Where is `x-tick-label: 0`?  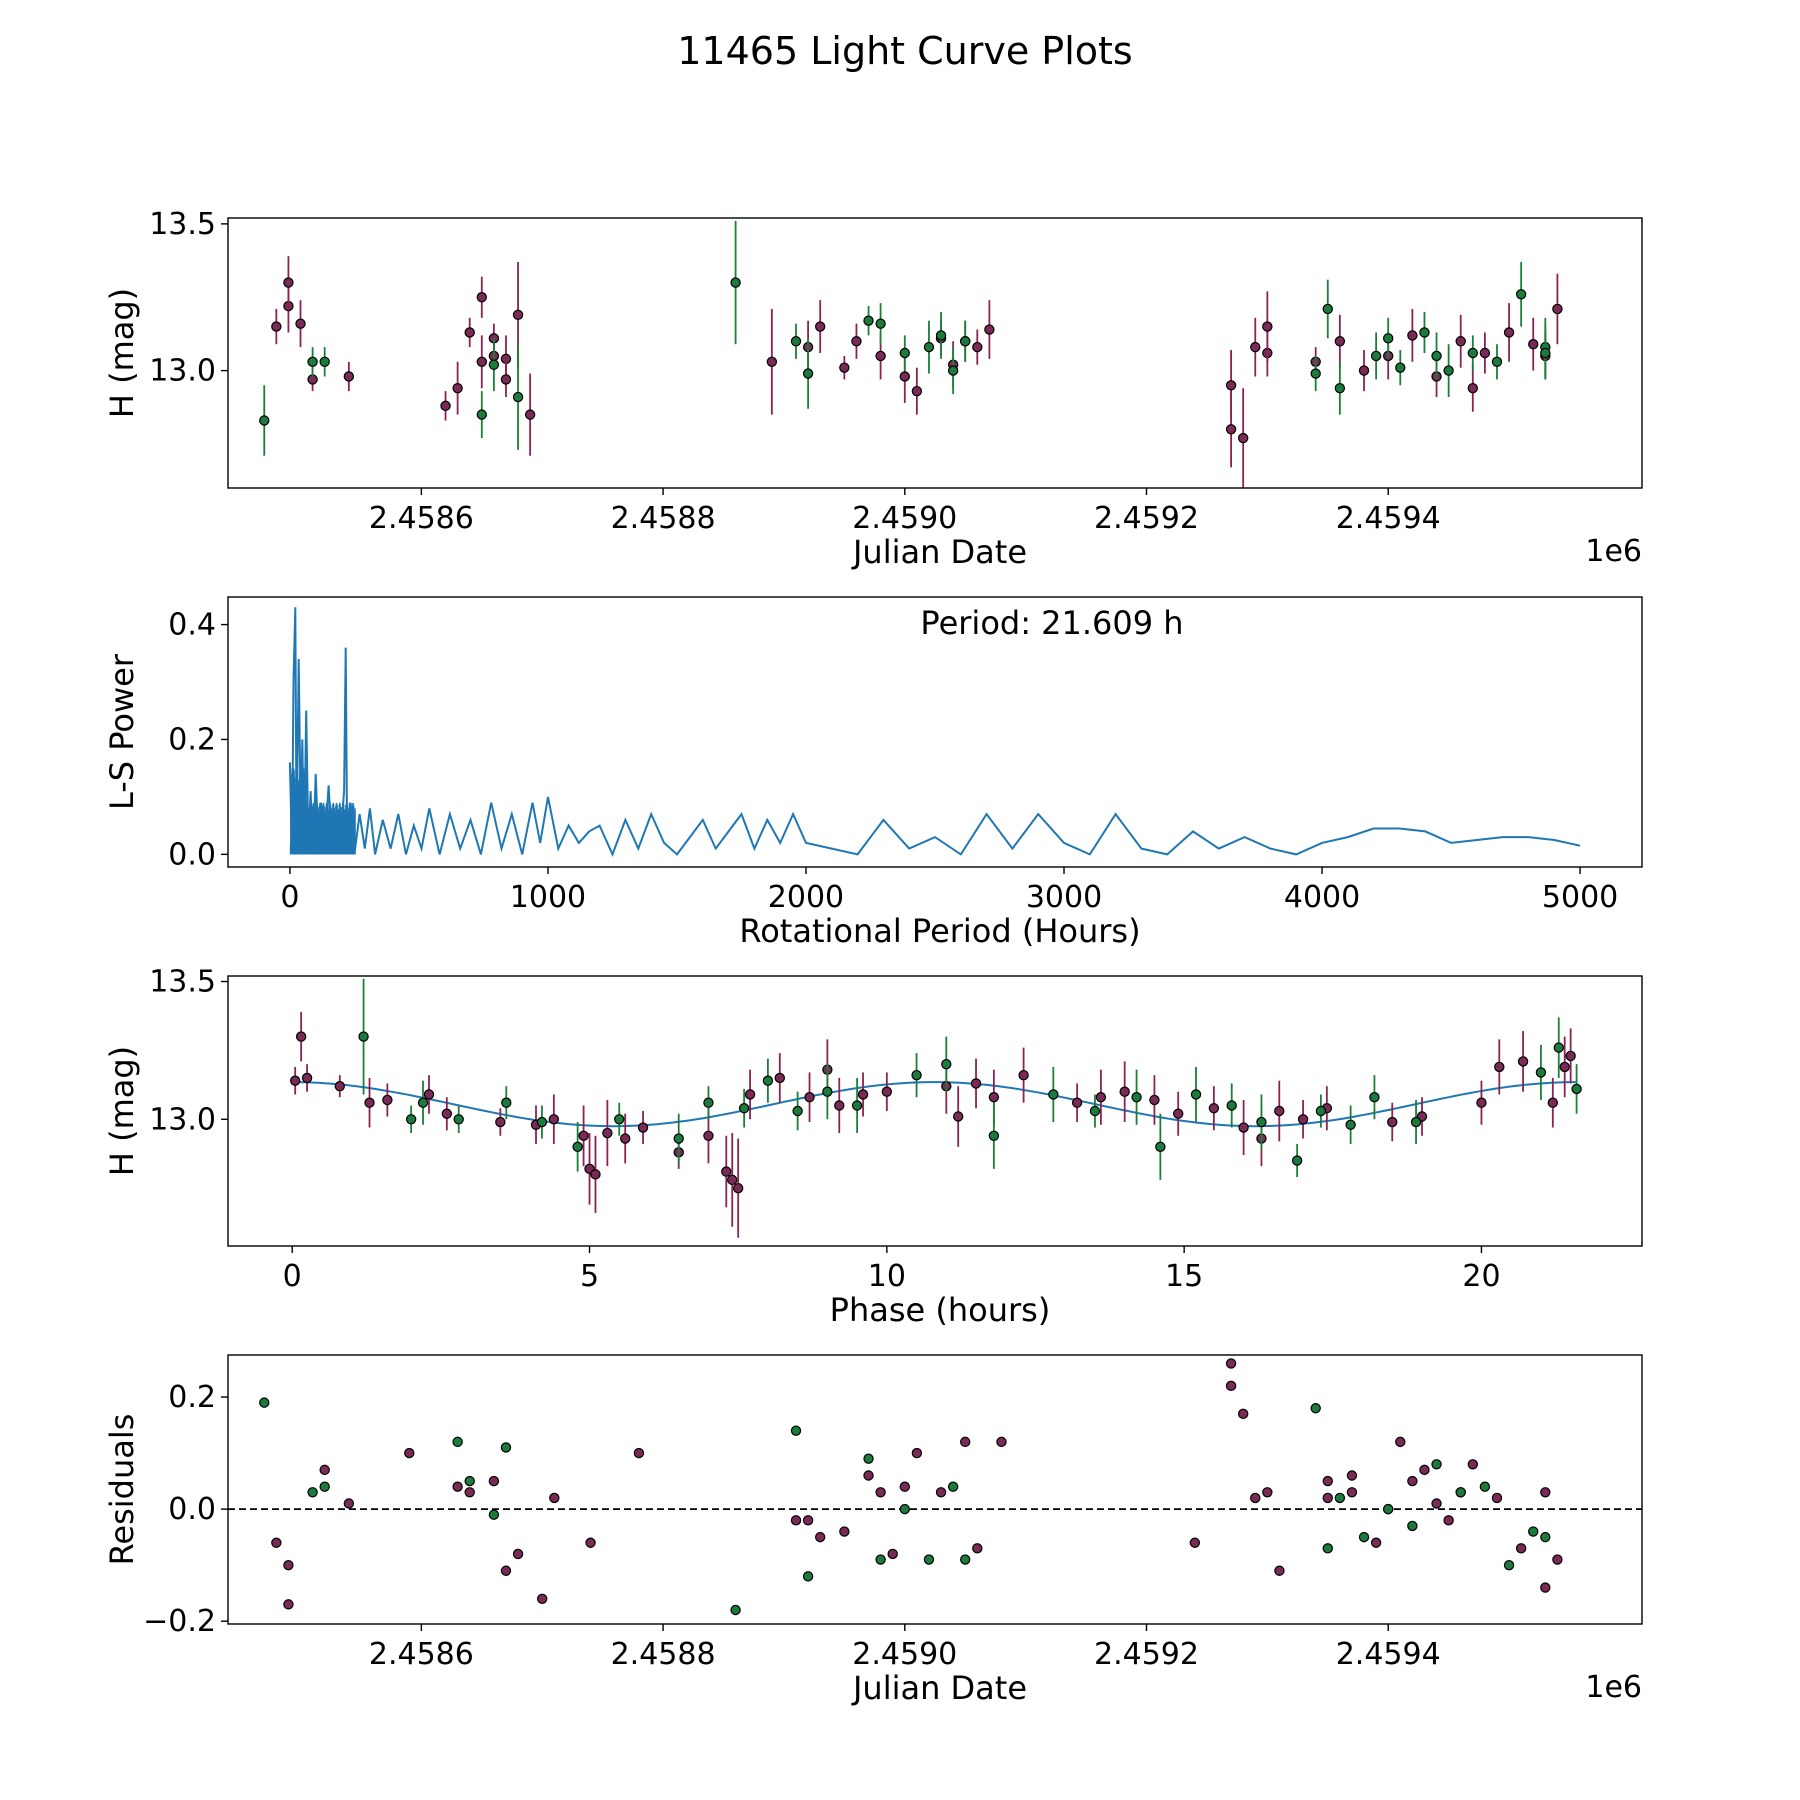 x-tick-label: 0 is located at coordinates (289, 897).